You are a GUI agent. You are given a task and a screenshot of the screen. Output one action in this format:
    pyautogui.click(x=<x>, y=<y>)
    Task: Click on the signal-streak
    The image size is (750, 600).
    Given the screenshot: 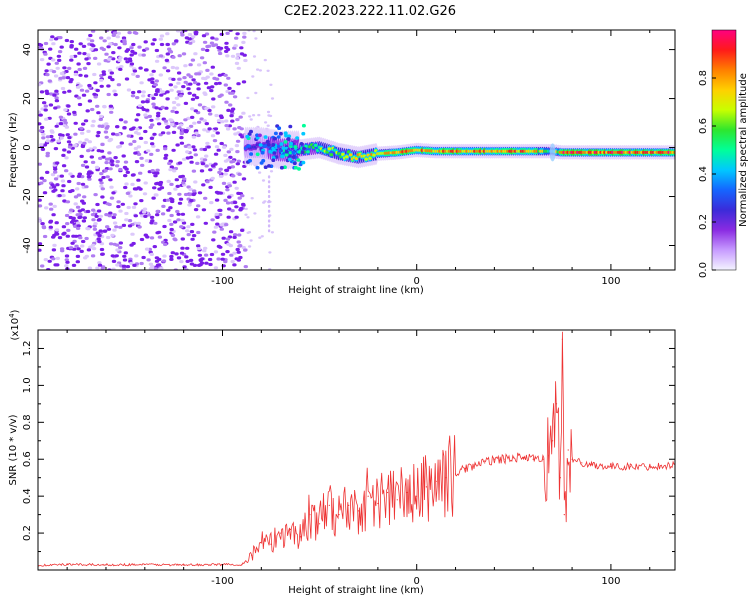 What is the action you would take?
    pyautogui.click(x=269, y=201)
    